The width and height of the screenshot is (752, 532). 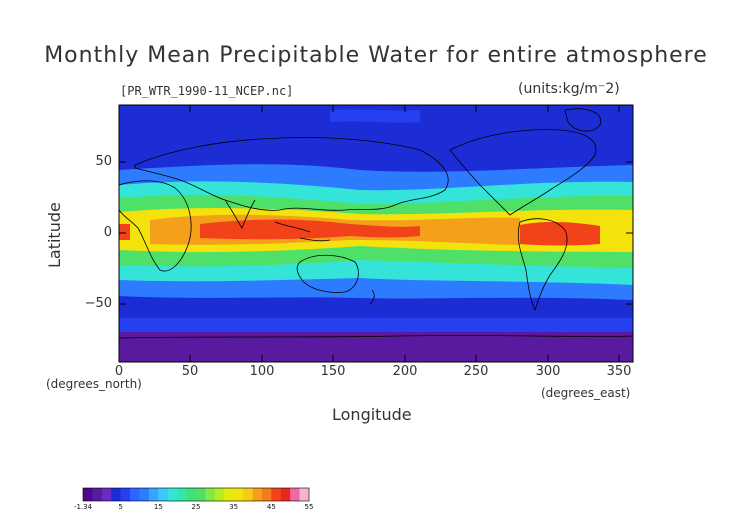 I want to click on colorbar-label: 25, so click(x=196, y=507).